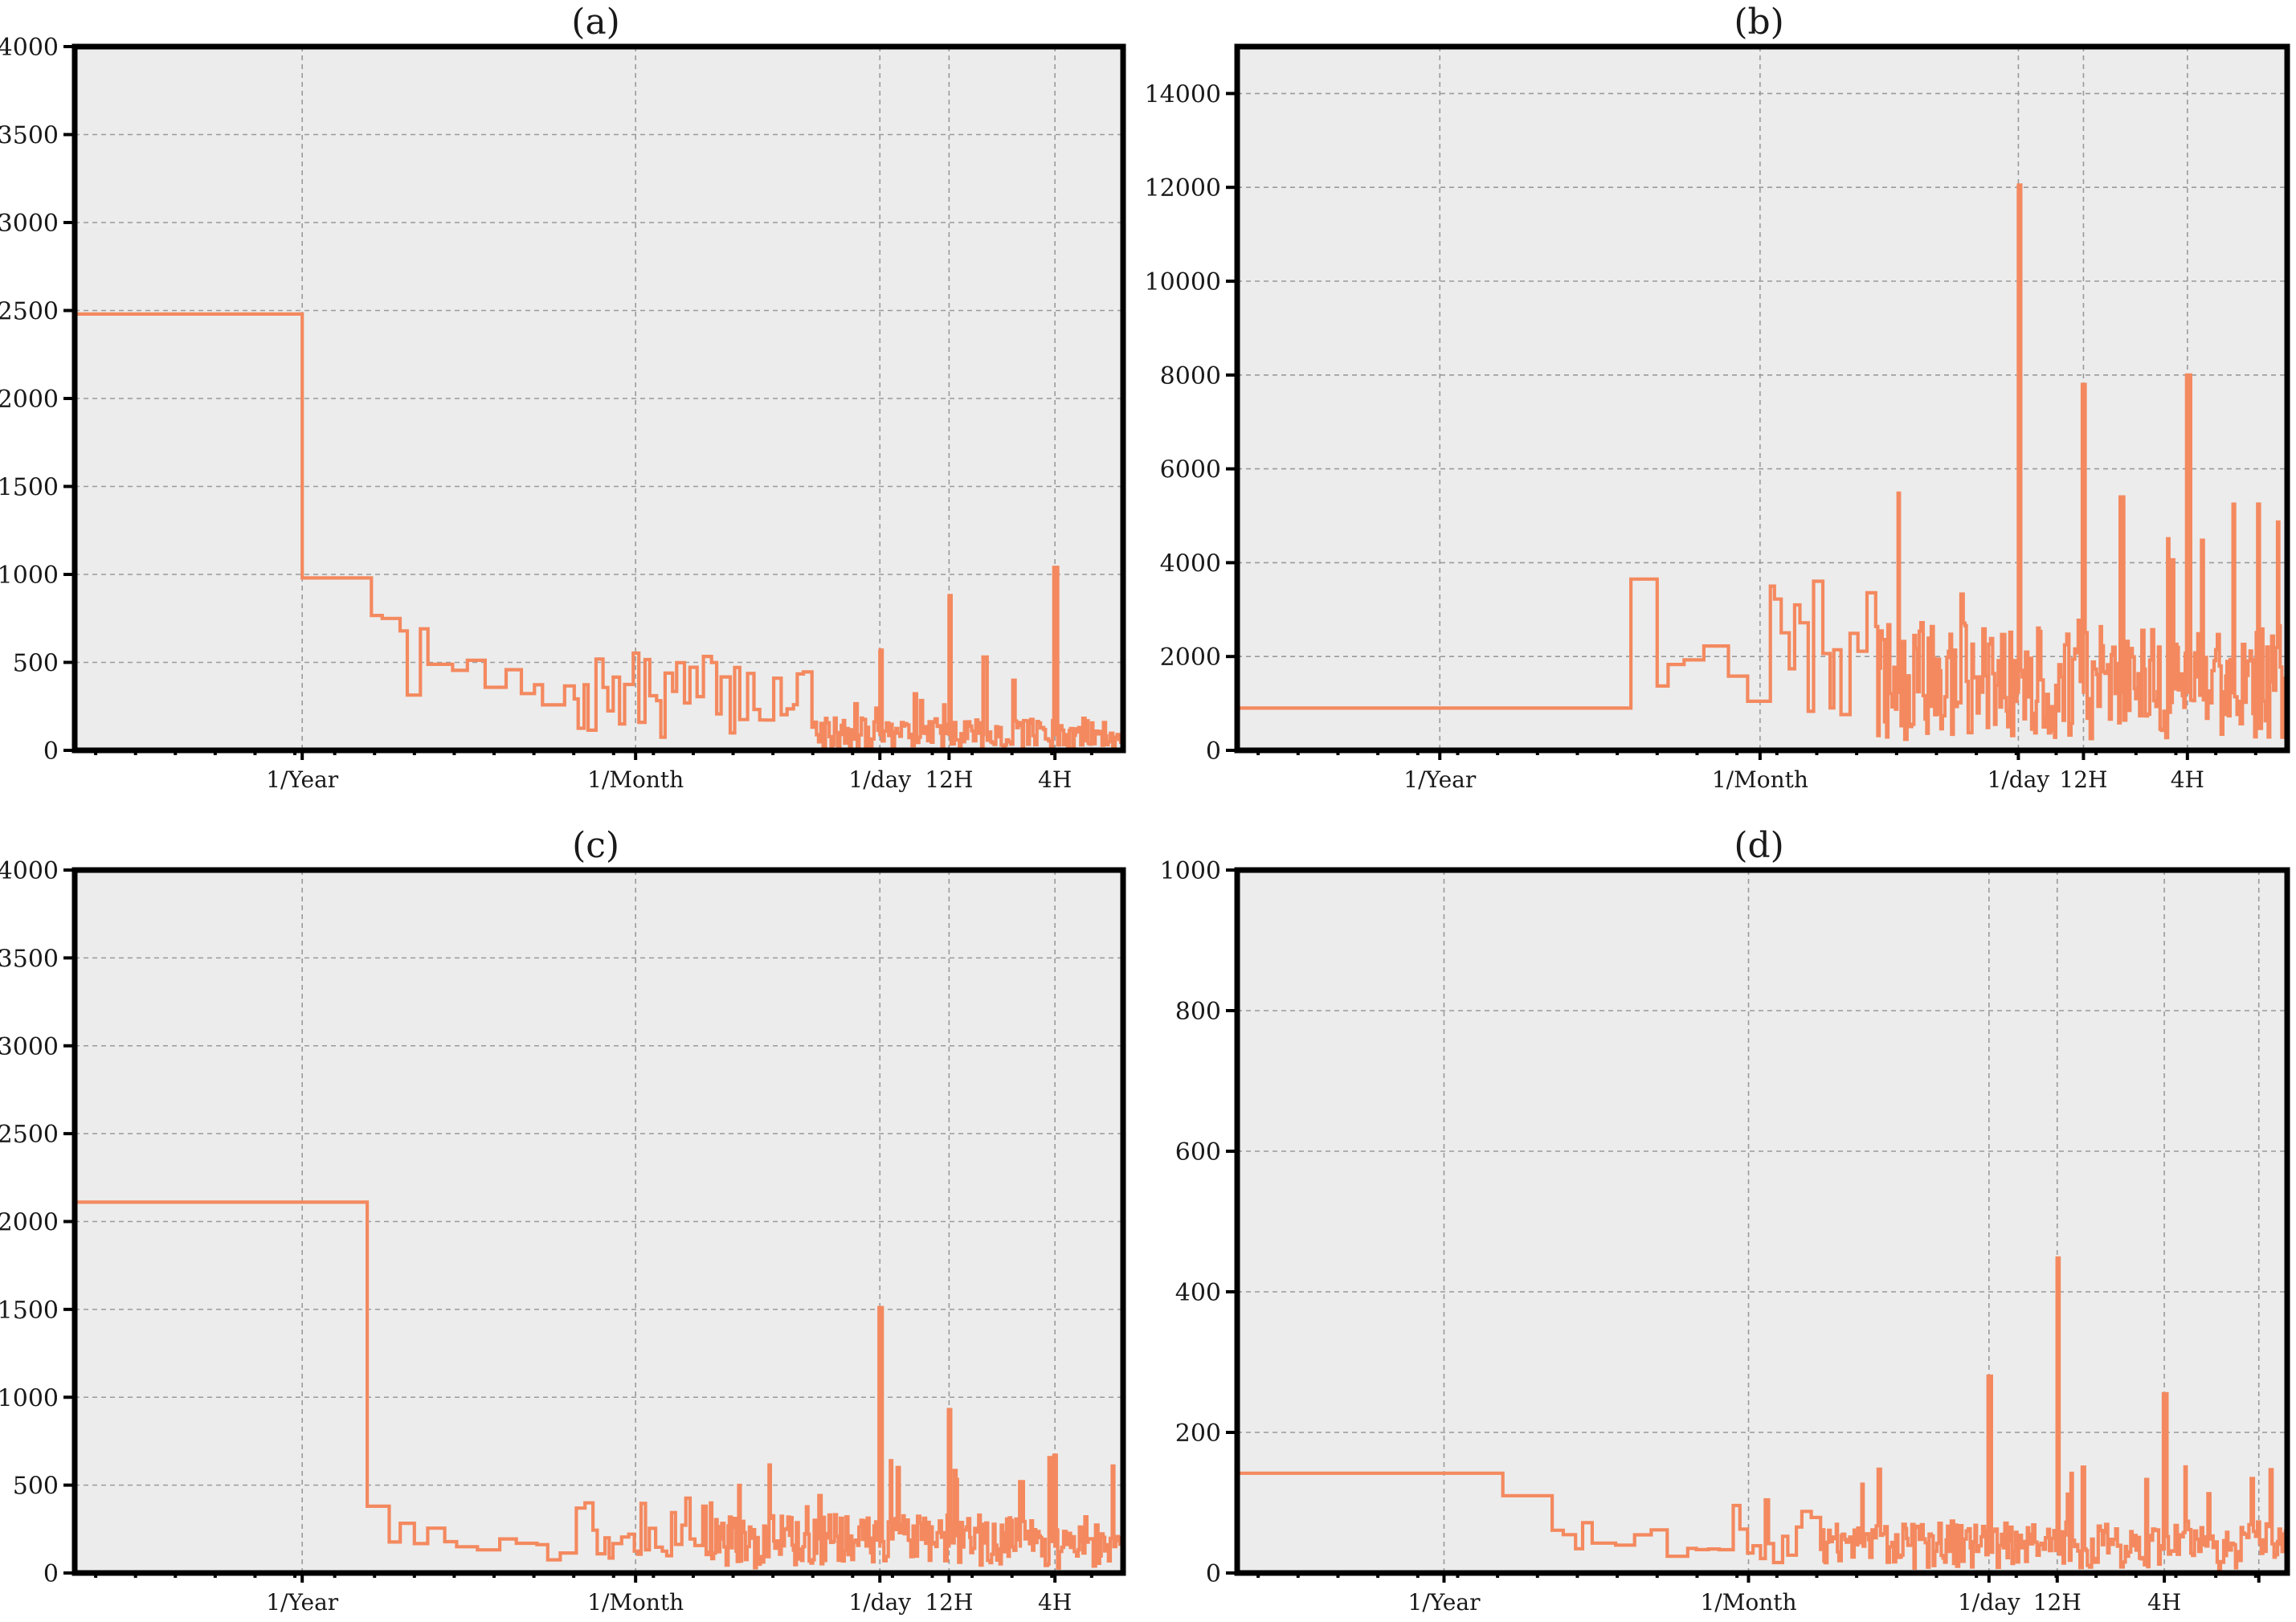 The height and width of the screenshot is (1622, 2296). I want to click on y-tick-label: 14000, so click(1183, 94).